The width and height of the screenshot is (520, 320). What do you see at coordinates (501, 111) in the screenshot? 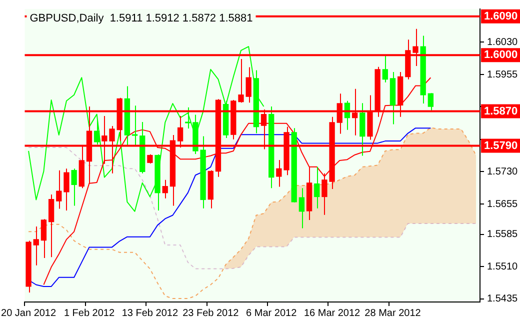
I see `ref-line-label: 1.5870` at bounding box center [501, 111].